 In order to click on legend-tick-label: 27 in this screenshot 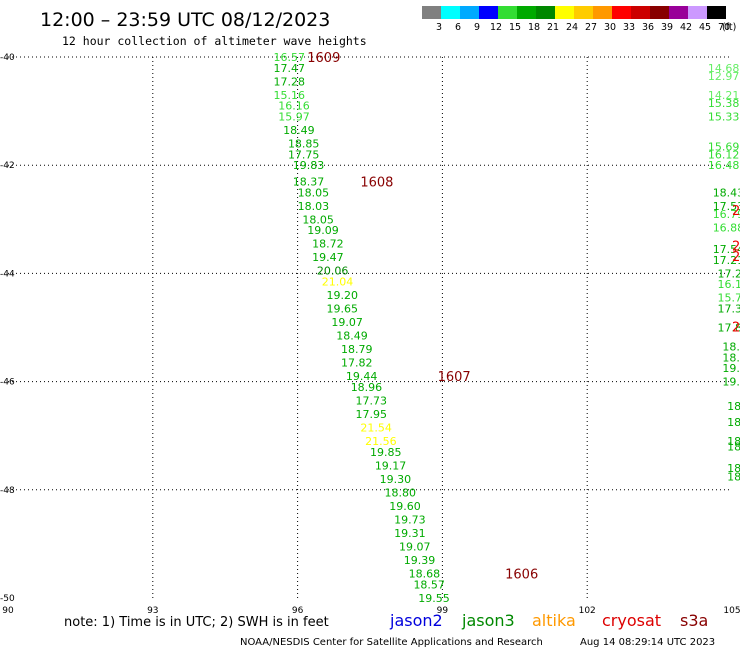, I will do `click(591, 27)`.